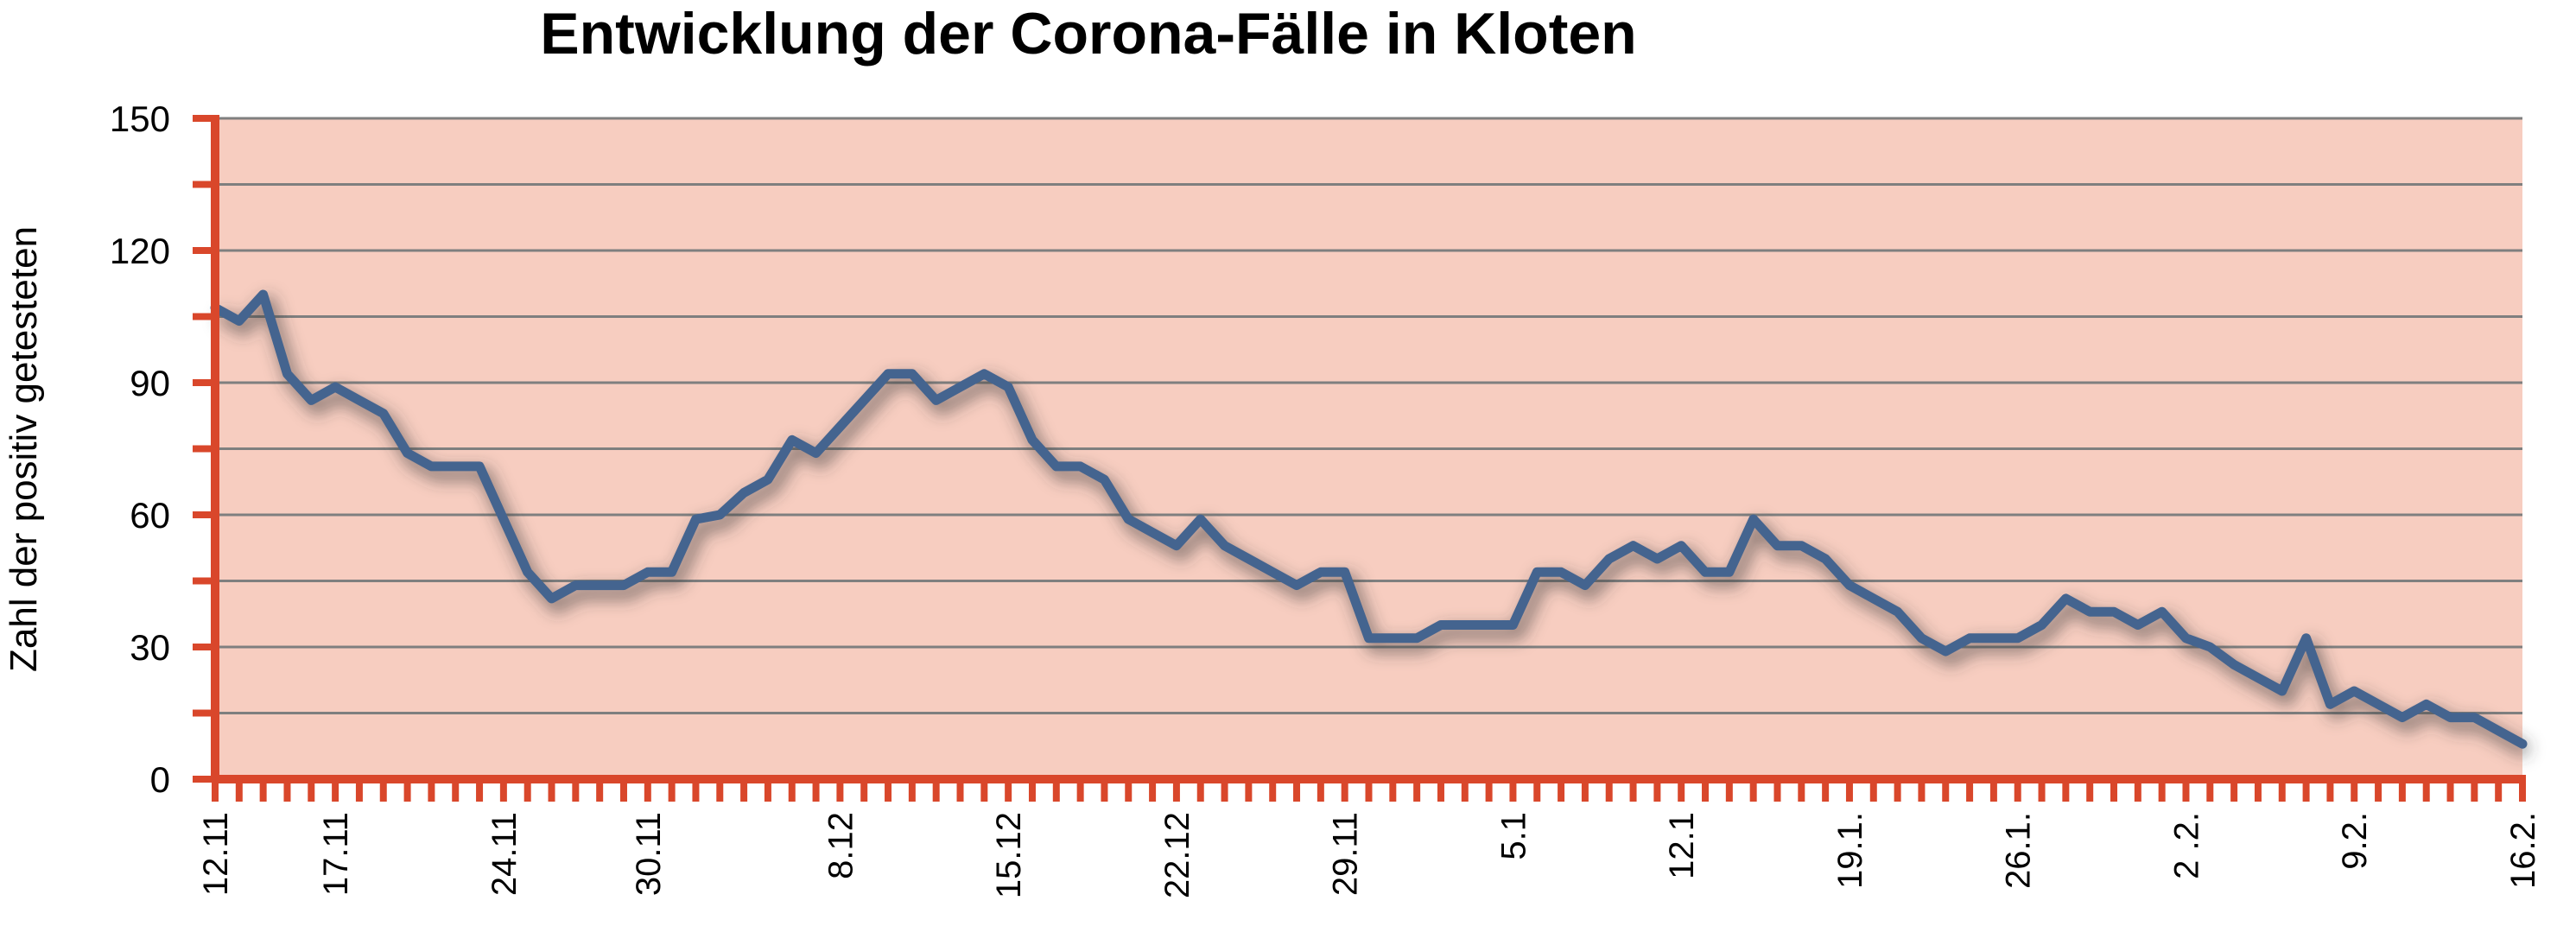  What do you see at coordinates (1088, 34) in the screenshot?
I see `chart-title: Entwicklung der Corona-Fälle in Kloten` at bounding box center [1088, 34].